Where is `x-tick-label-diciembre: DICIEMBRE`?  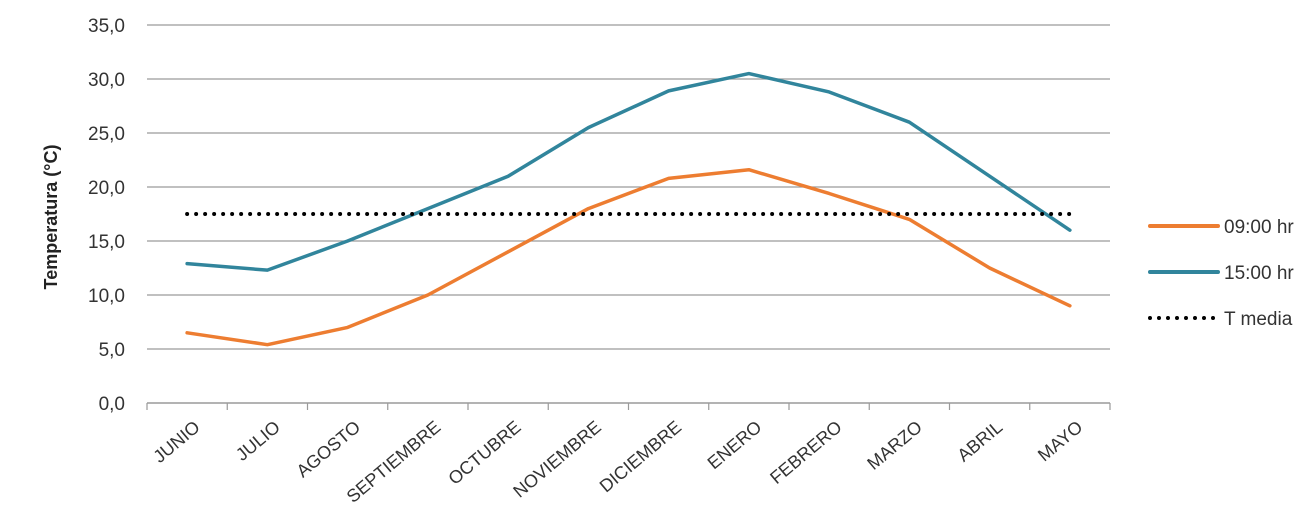
x-tick-label-diciembre: DICIEMBRE is located at coordinates (640, 457).